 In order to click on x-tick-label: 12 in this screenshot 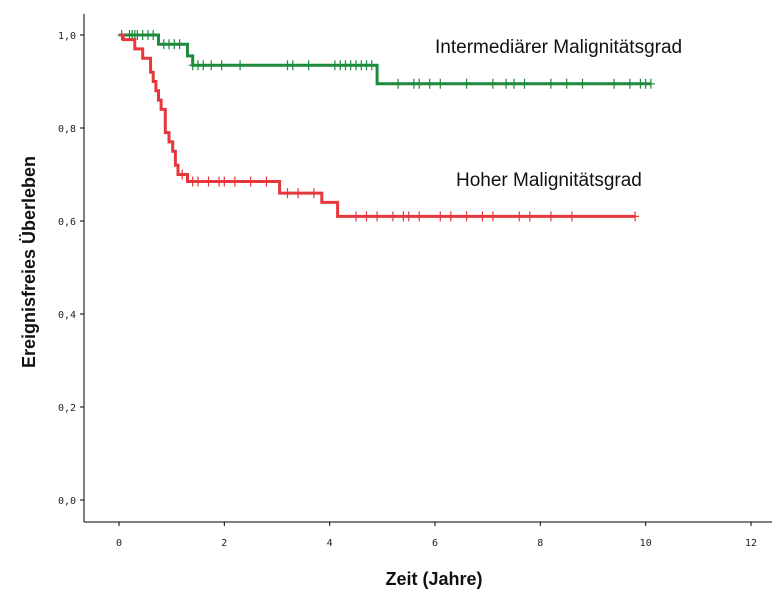, I will do `click(751, 543)`.